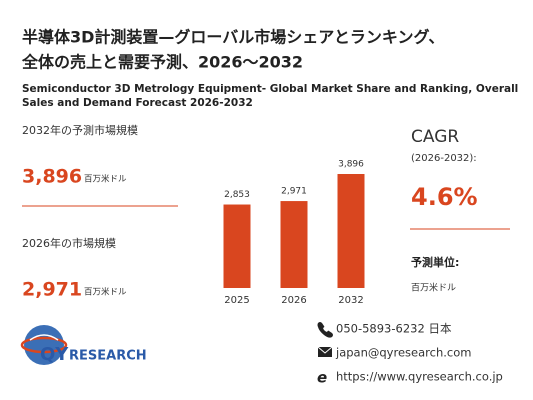  Describe the element at coordinates (403, 353) in the screenshot. I see `email: japan@qyresearch.com` at that location.